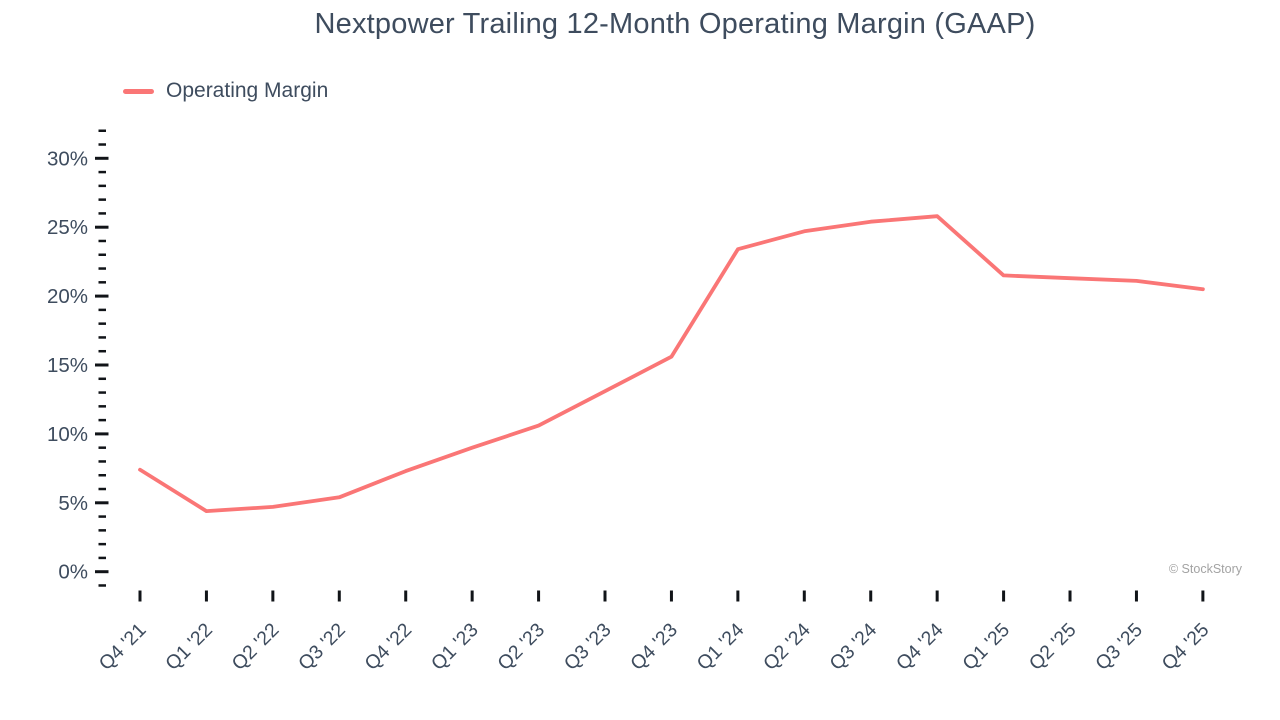  What do you see at coordinates (1053, 647) in the screenshot?
I see `x-axis-tick-label: Q2 '25` at bounding box center [1053, 647].